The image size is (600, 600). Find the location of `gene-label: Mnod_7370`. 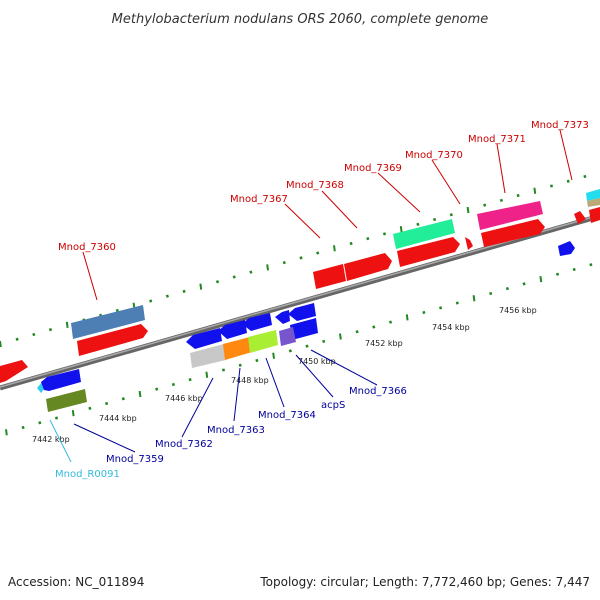

gene-label: Mnod_7370 is located at coordinates (434, 155).